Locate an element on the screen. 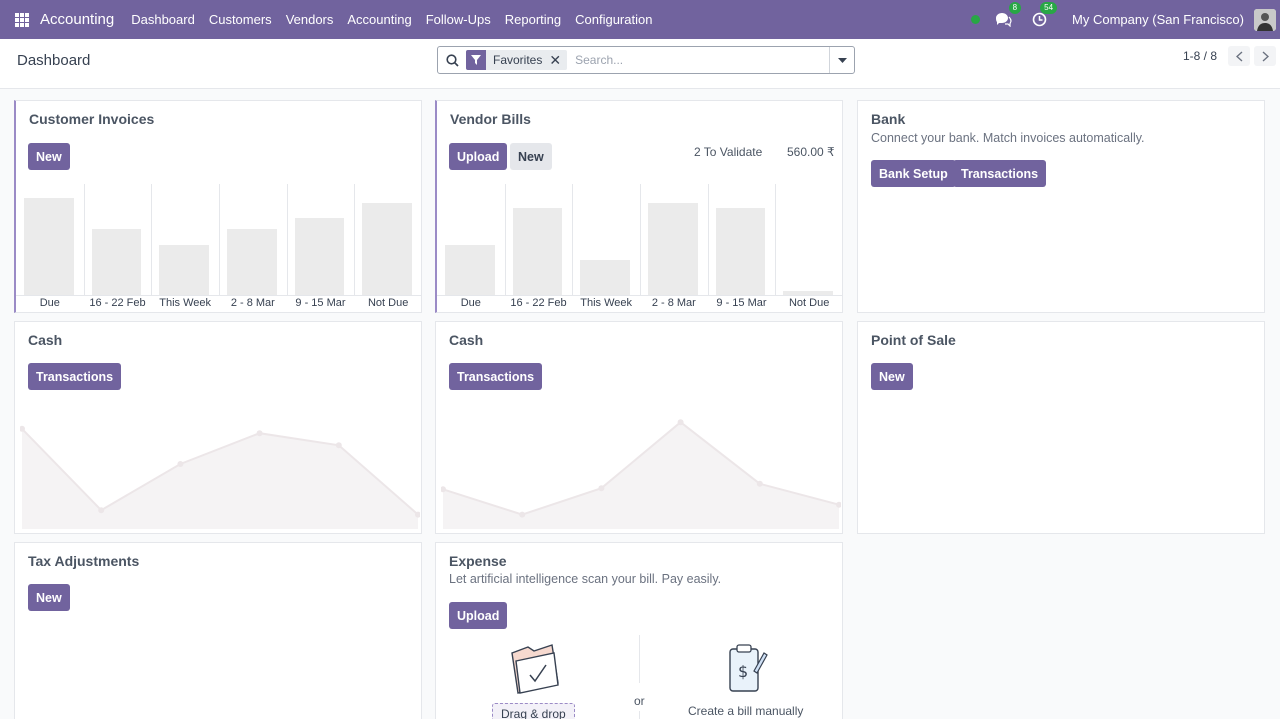 This screenshot has height=719, width=1280. messages-badge: 8 is located at coordinates (1015, 7).